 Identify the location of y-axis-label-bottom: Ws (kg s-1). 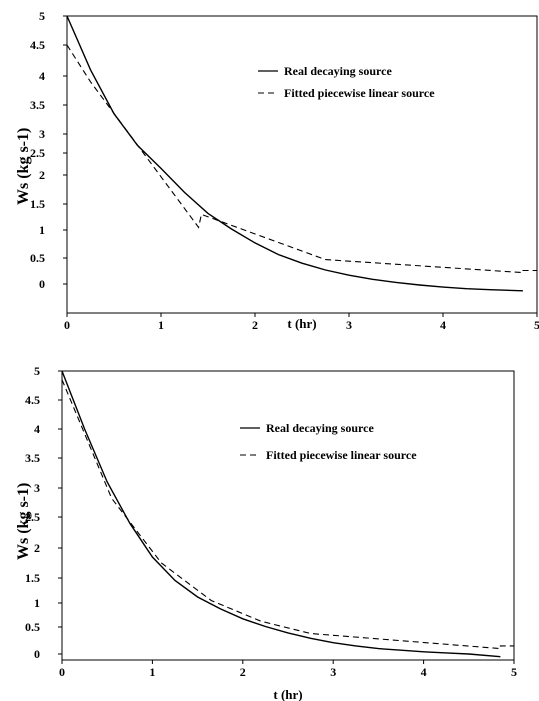
(23, 521).